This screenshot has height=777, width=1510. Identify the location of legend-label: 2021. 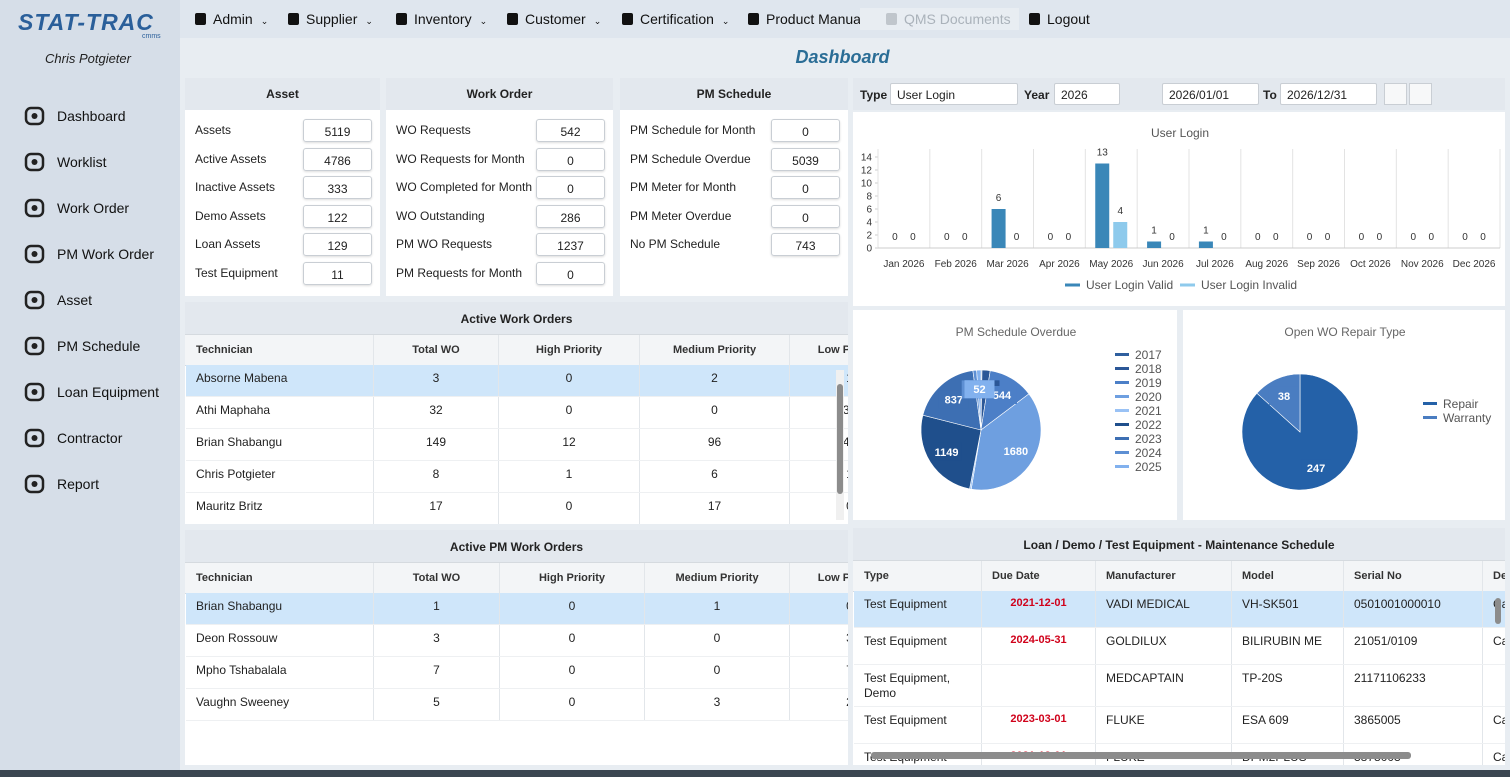
(1148, 411).